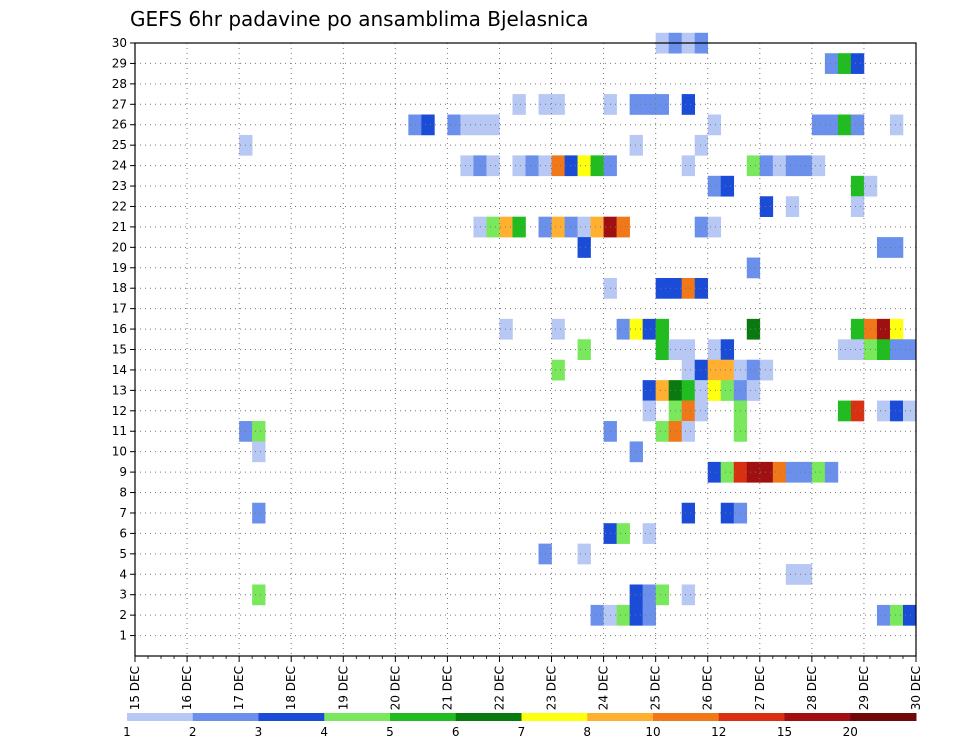 The image size is (960, 742). What do you see at coordinates (395, 688) in the screenshot?
I see `x-tick-label: 20 DEC` at bounding box center [395, 688].